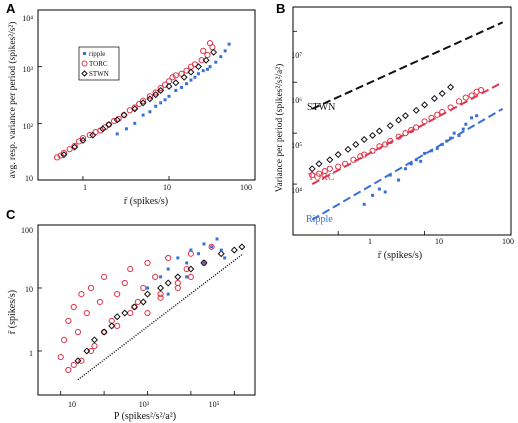  What do you see at coordinates (31, 353) in the screenshot?
I see `panel-c-ytick-1: 1` at bounding box center [31, 353].